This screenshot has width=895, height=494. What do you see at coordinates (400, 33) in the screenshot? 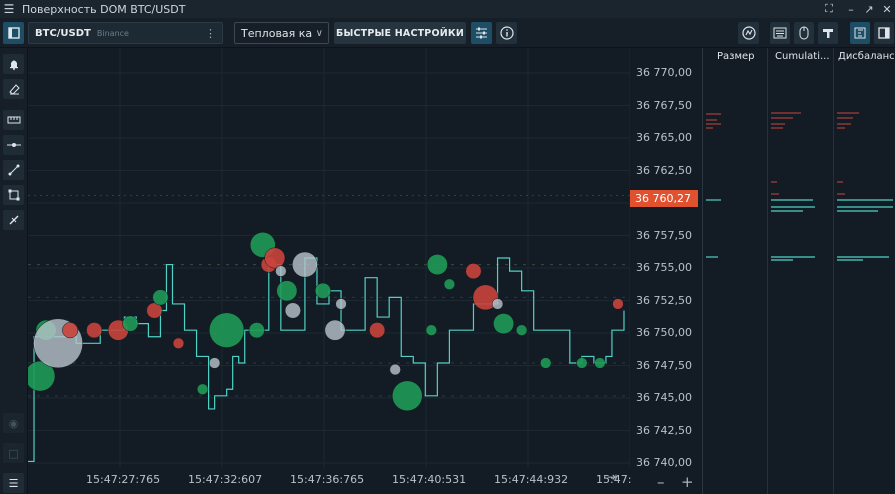
I see `quick-settings-button: БЫСТРЫЕ НАСТРОЙКИ` at bounding box center [400, 33].